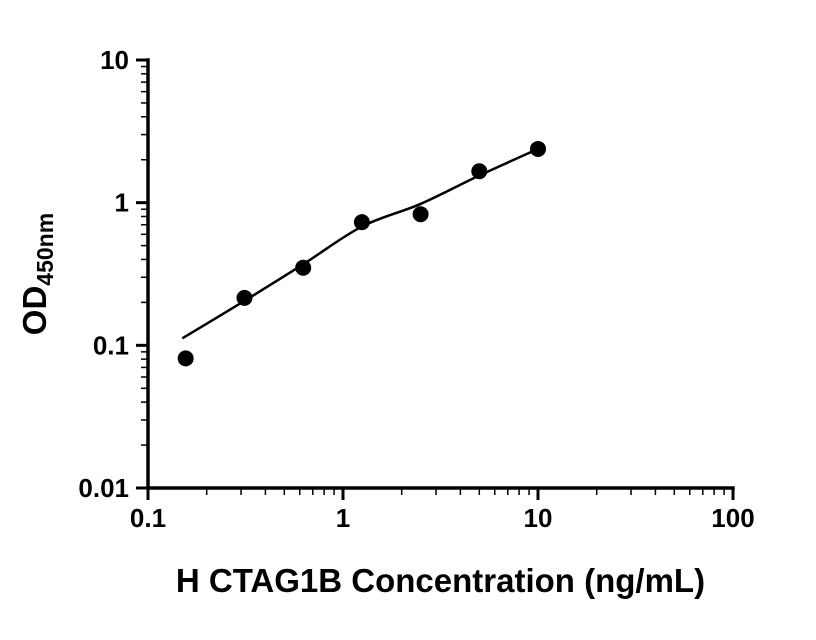 This screenshot has width=816, height=640. What do you see at coordinates (440, 580) in the screenshot?
I see `x-axis-title: H CTAG1B Concentration (ng/mL)` at bounding box center [440, 580].